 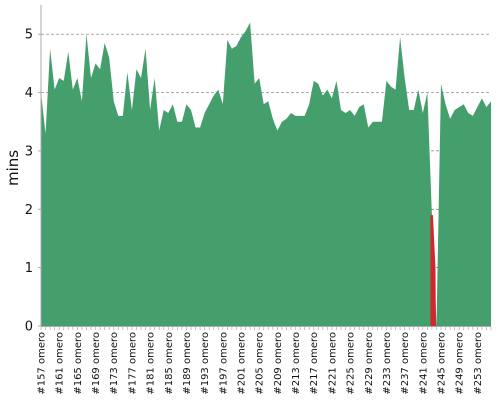 What do you see at coordinates (423, 363) in the screenshot?
I see `x-tick-label: #241 omero` at bounding box center [423, 363].